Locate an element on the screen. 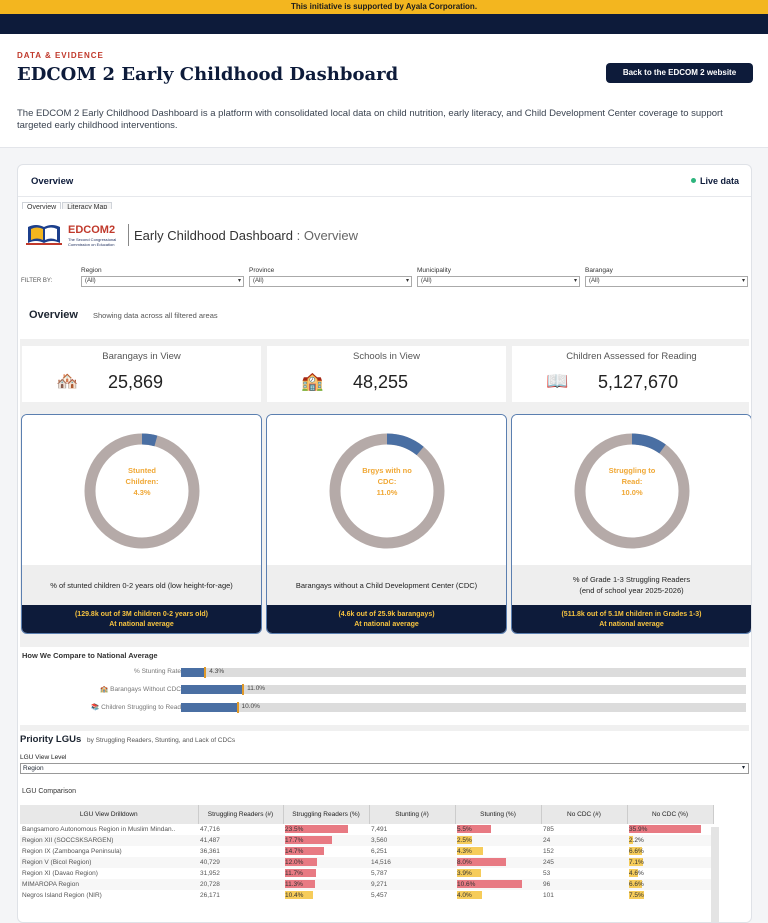 The height and width of the screenshot is (923, 768). kpi-label: Barangays in View is located at coordinates (141, 356).